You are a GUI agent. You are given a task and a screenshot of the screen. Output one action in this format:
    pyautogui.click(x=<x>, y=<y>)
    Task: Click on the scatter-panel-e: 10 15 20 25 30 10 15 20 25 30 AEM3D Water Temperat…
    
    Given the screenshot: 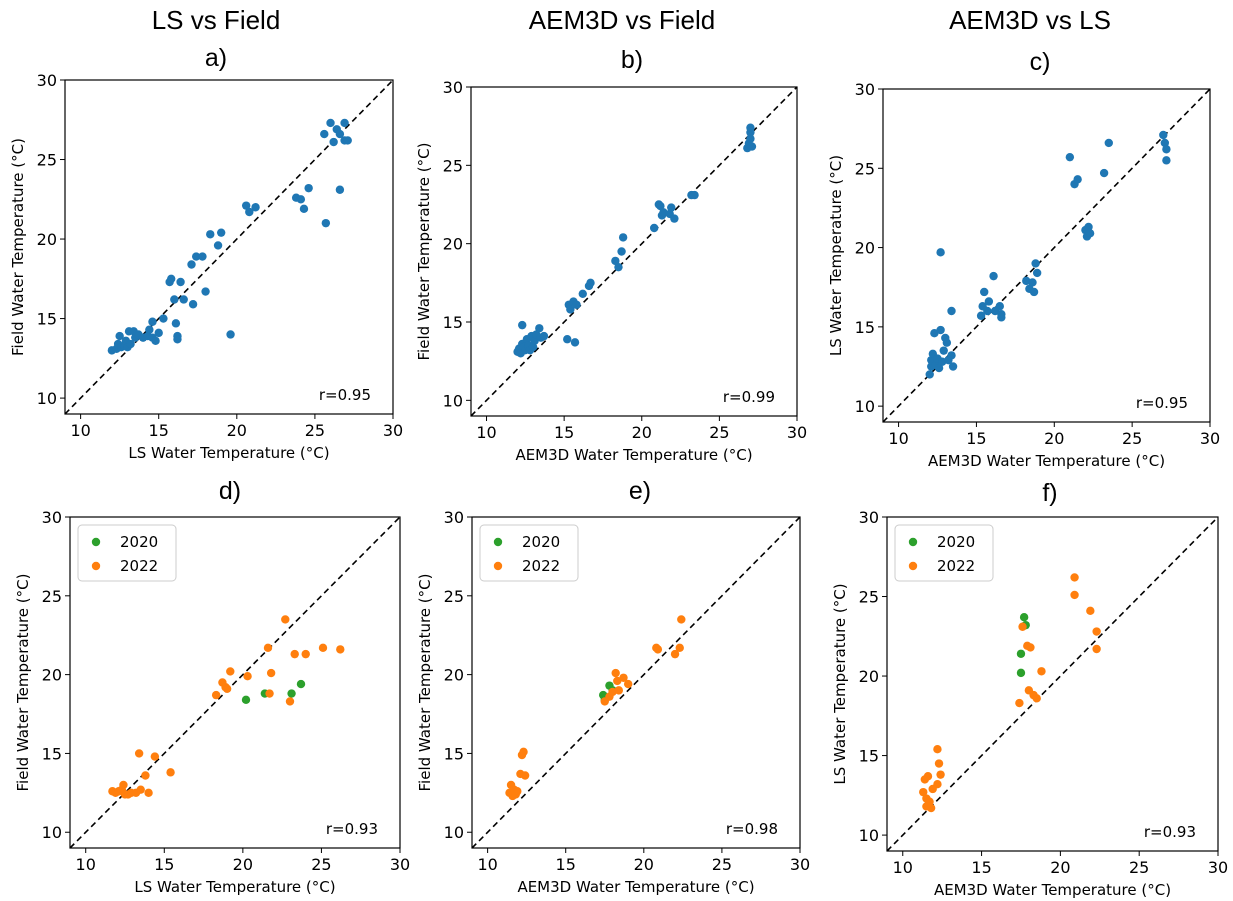 What is the action you would take?
    pyautogui.click(x=613, y=702)
    